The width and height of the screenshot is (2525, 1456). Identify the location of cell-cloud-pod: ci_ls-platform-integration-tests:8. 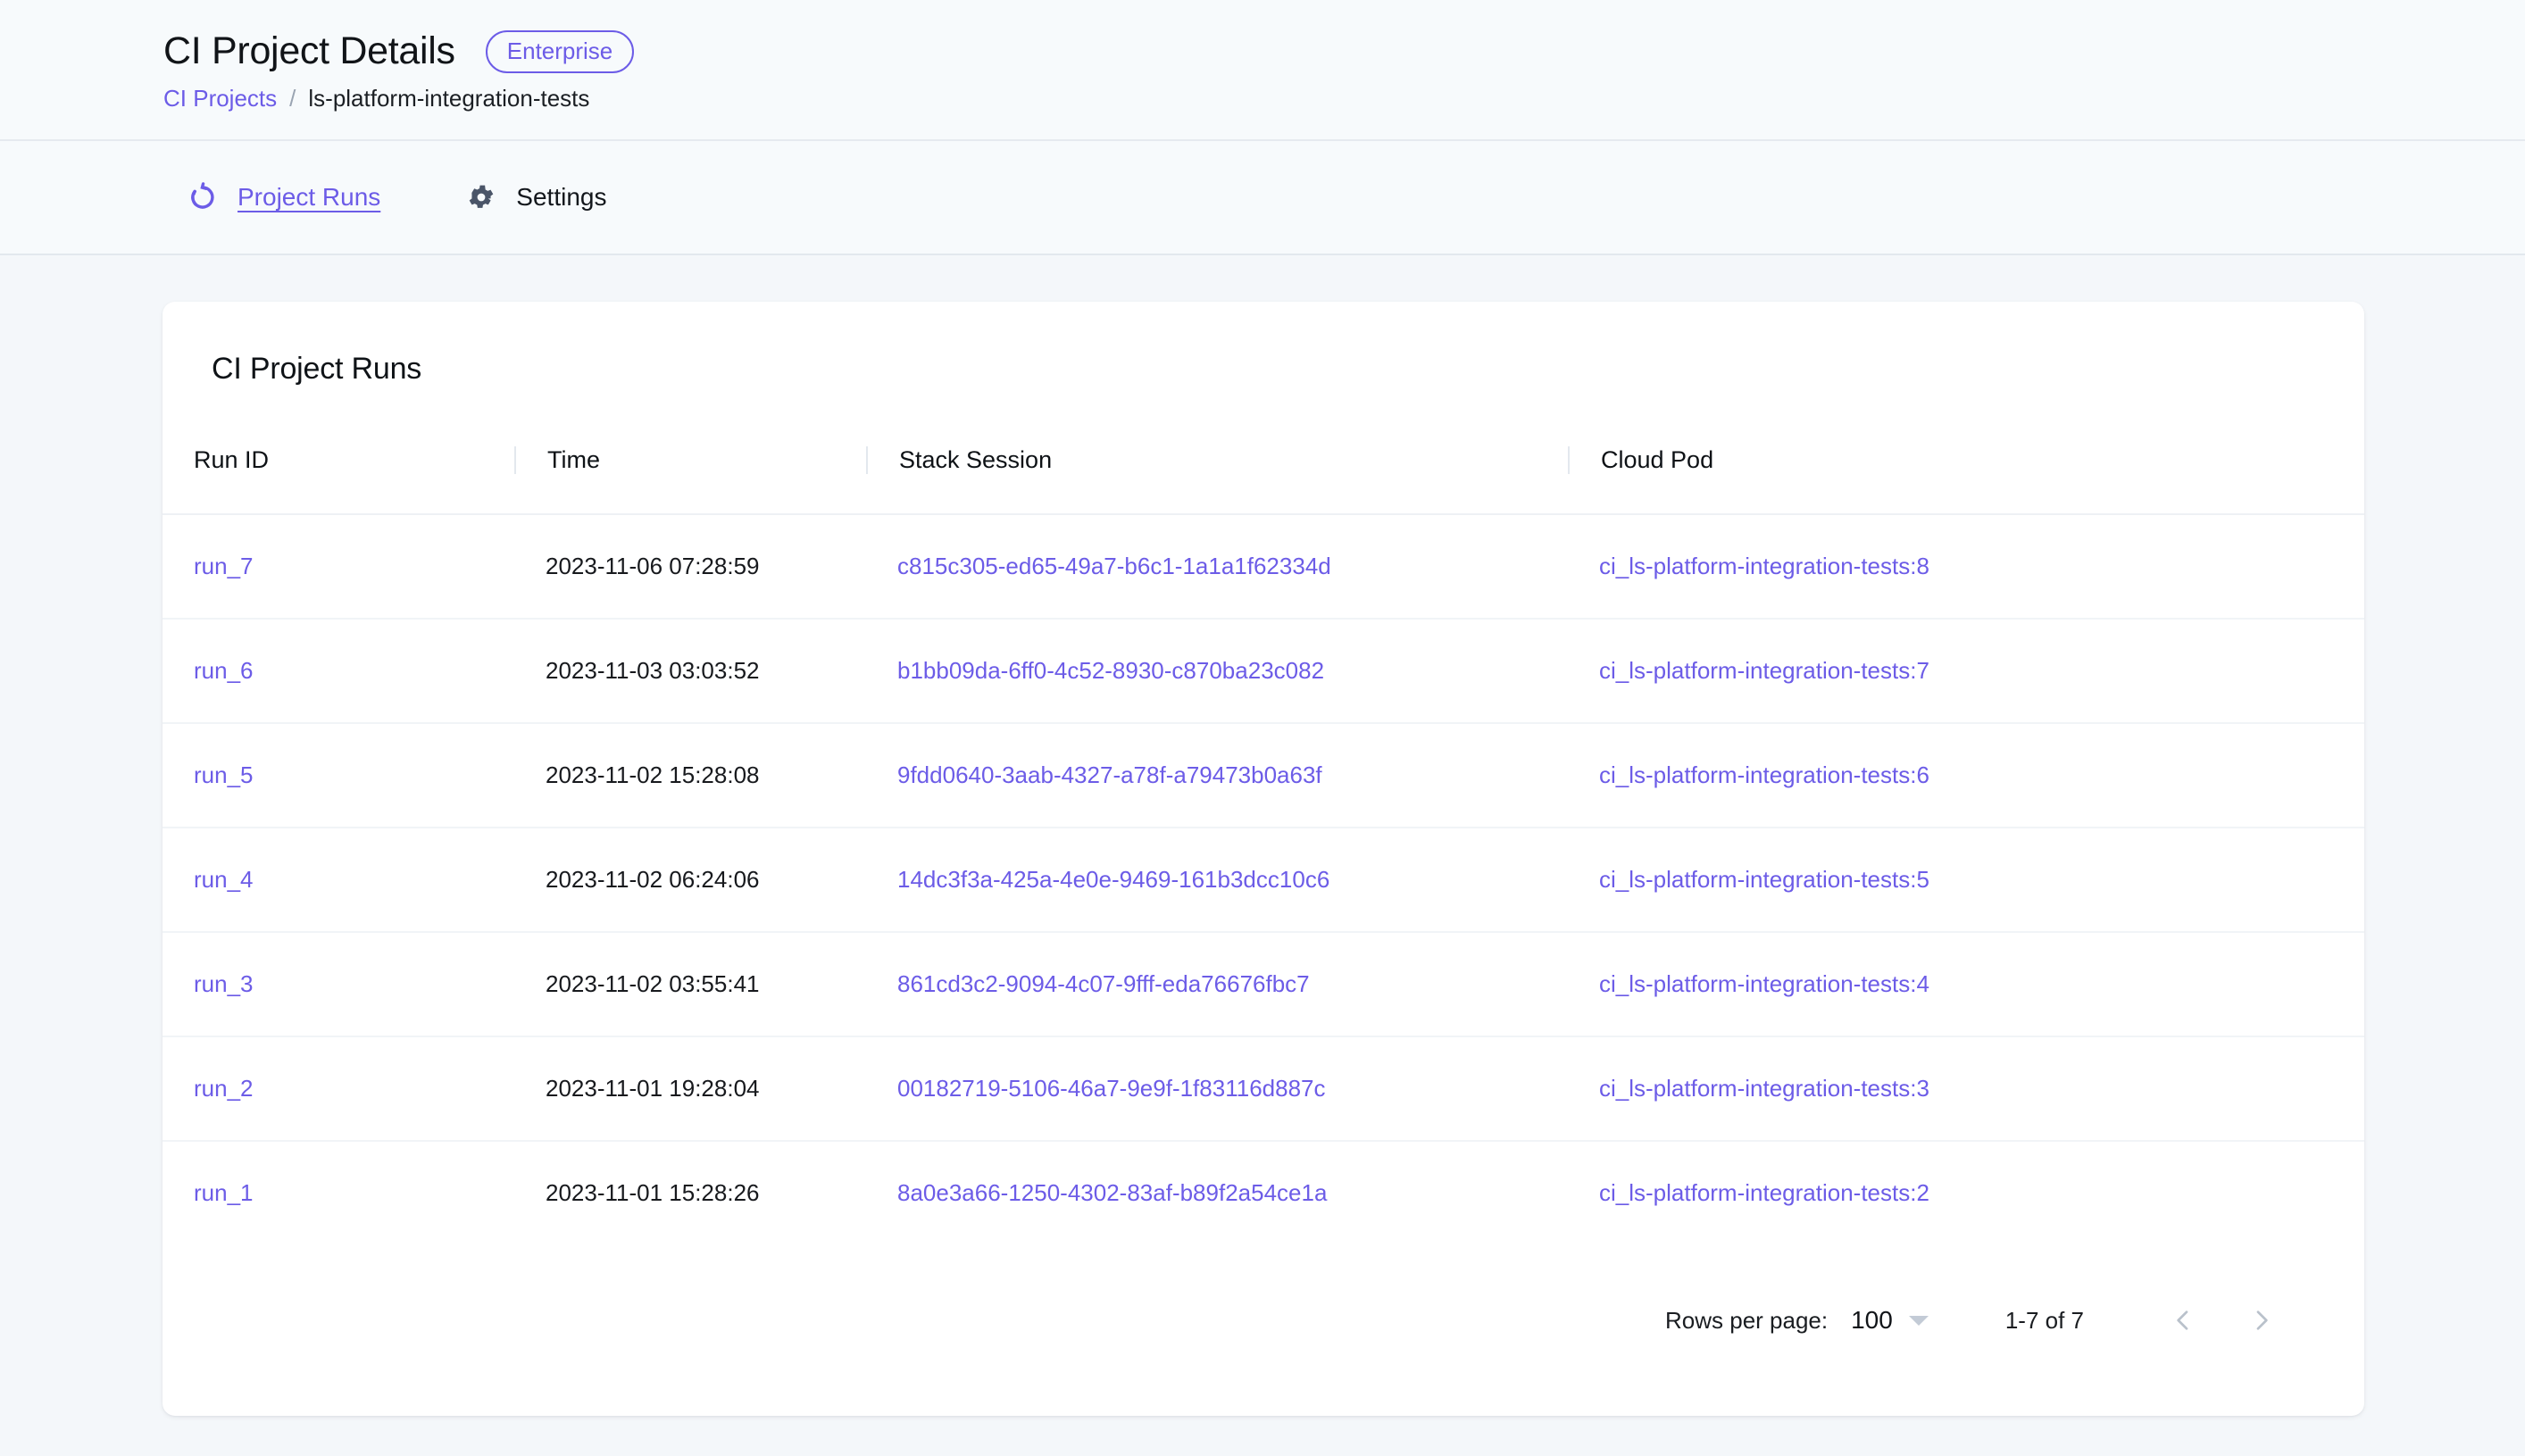
(1966, 566).